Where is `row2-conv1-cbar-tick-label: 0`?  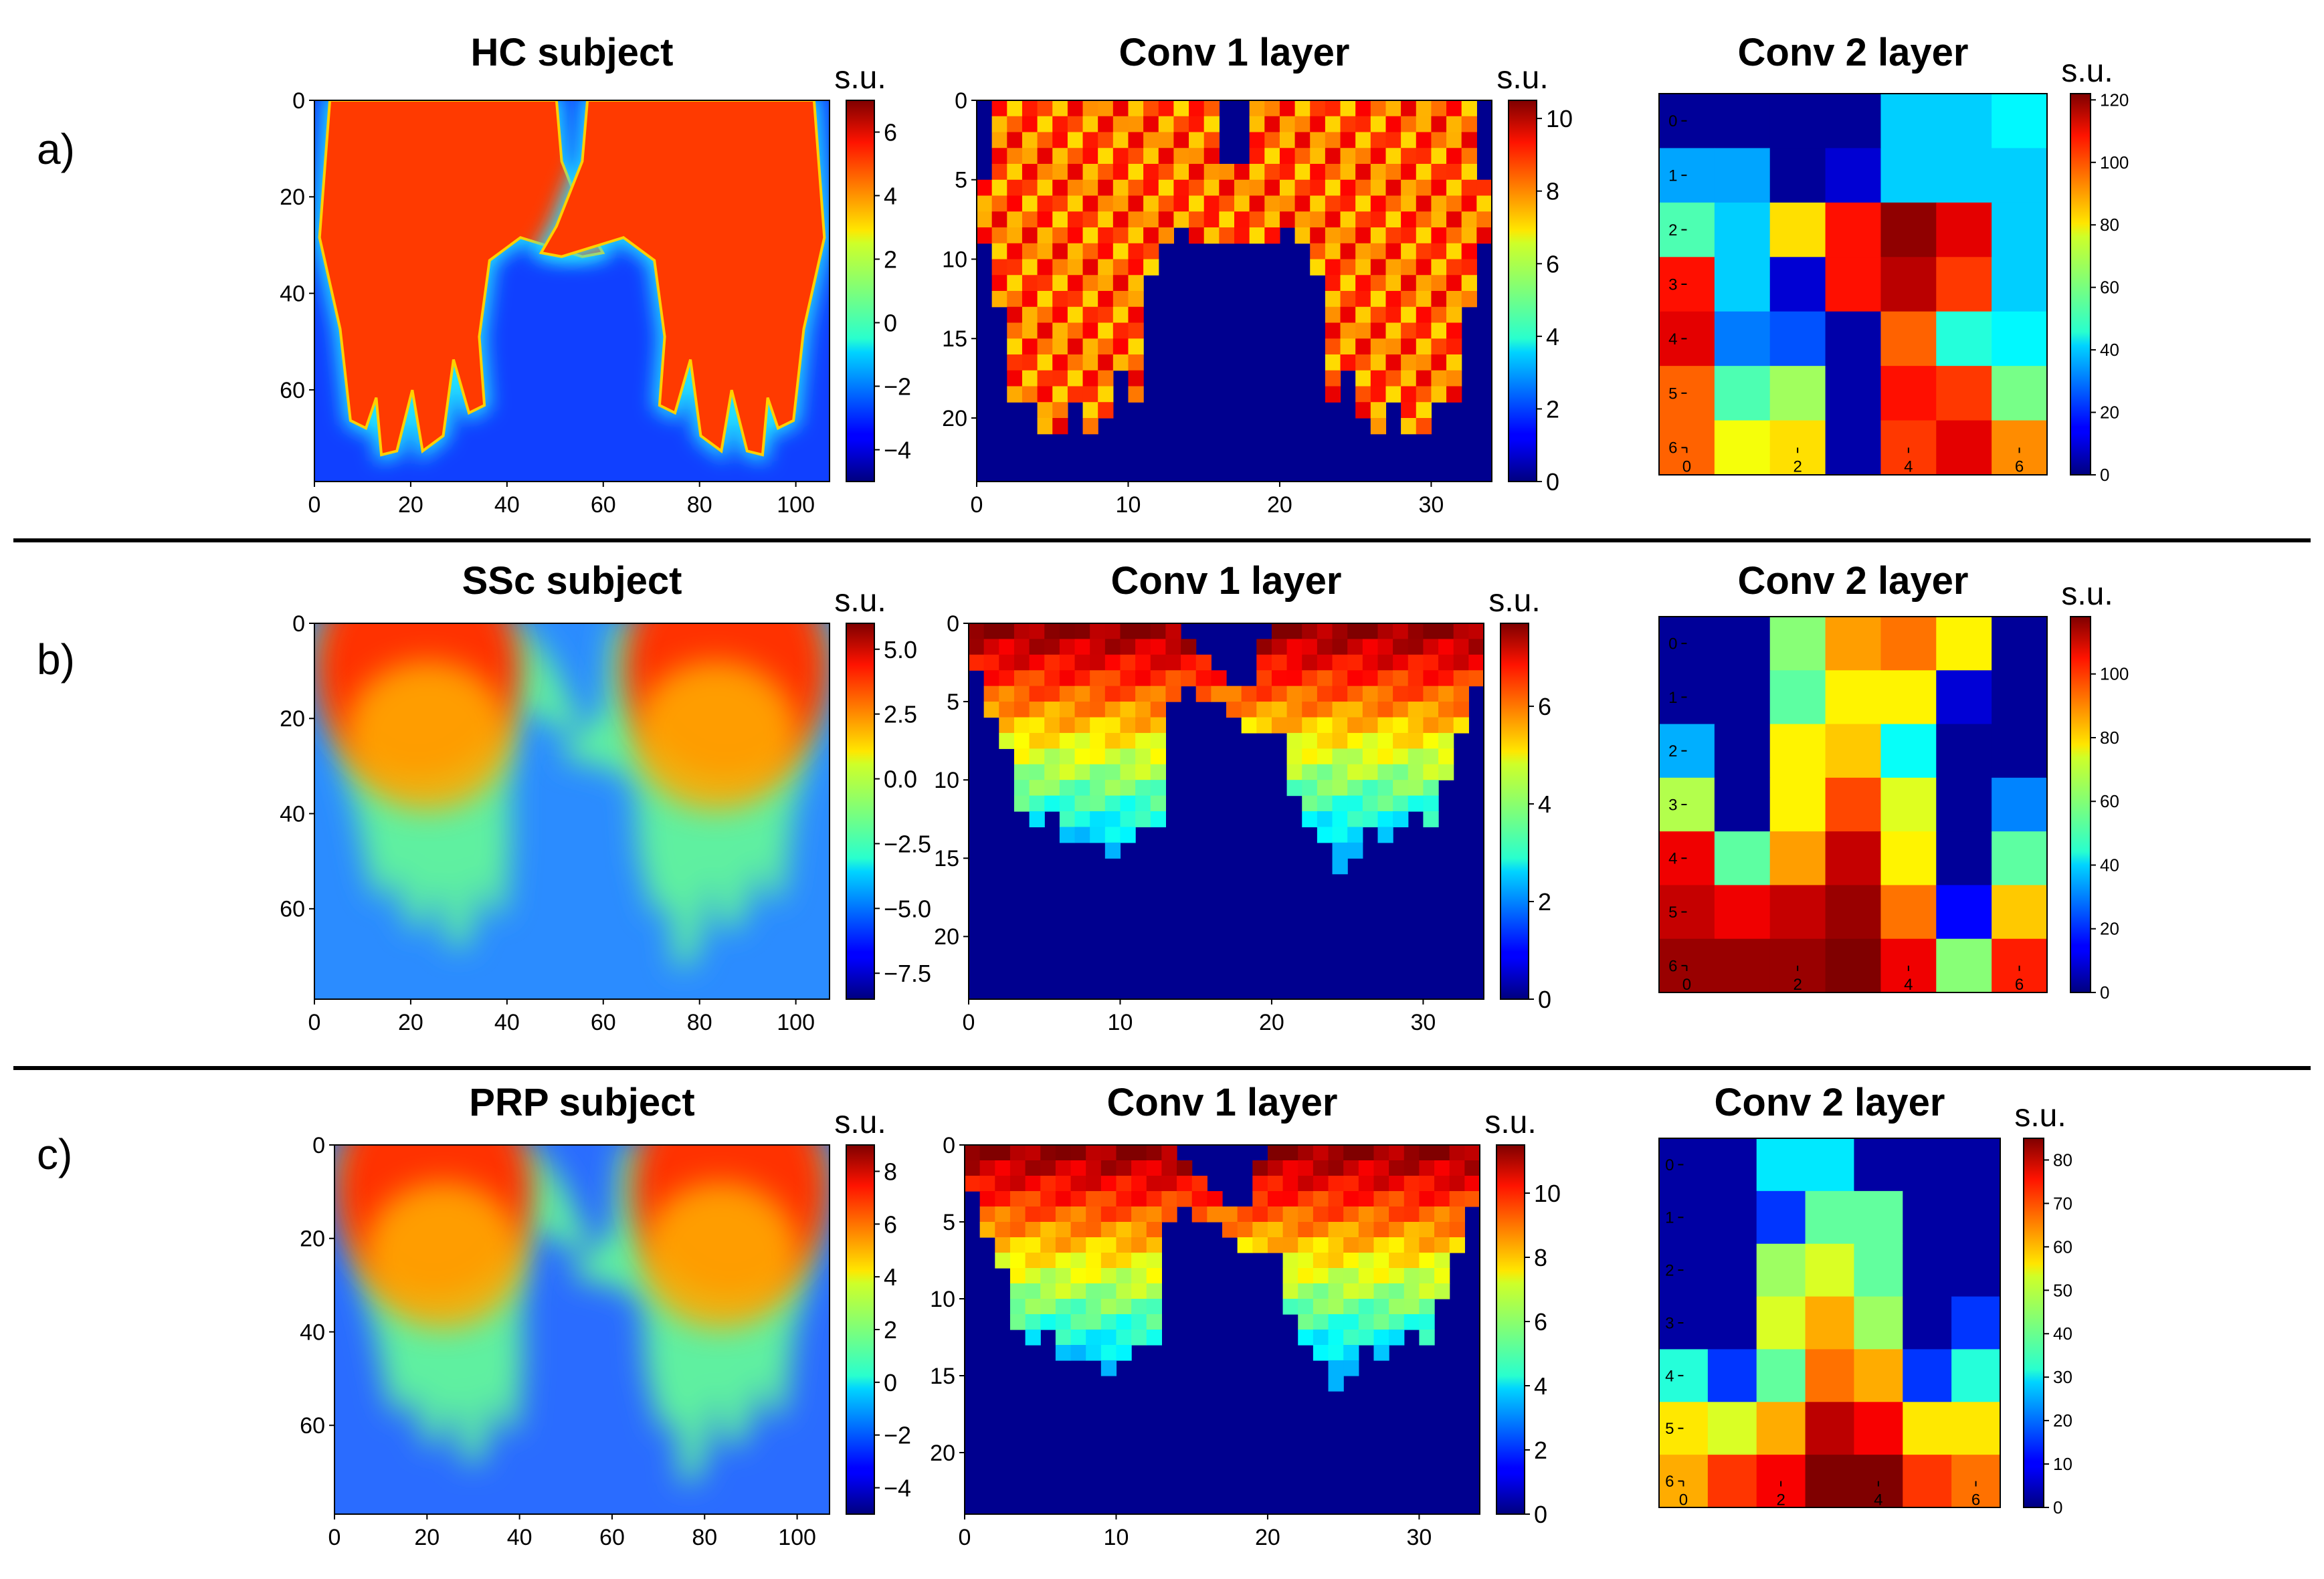
row2-conv1-cbar-tick-label: 0 is located at coordinates (1544, 999).